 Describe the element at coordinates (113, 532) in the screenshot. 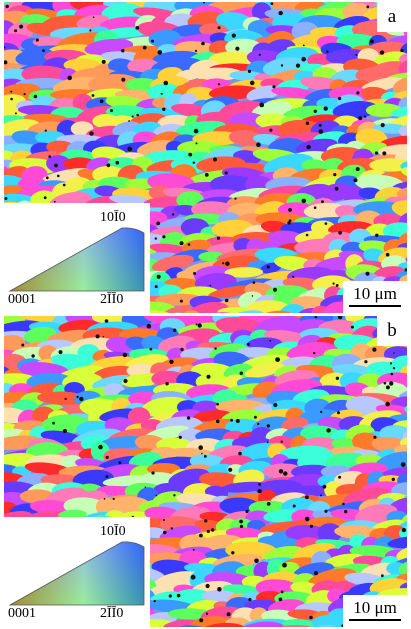

I see `ipf-label-top-b: 10Ī0` at that location.